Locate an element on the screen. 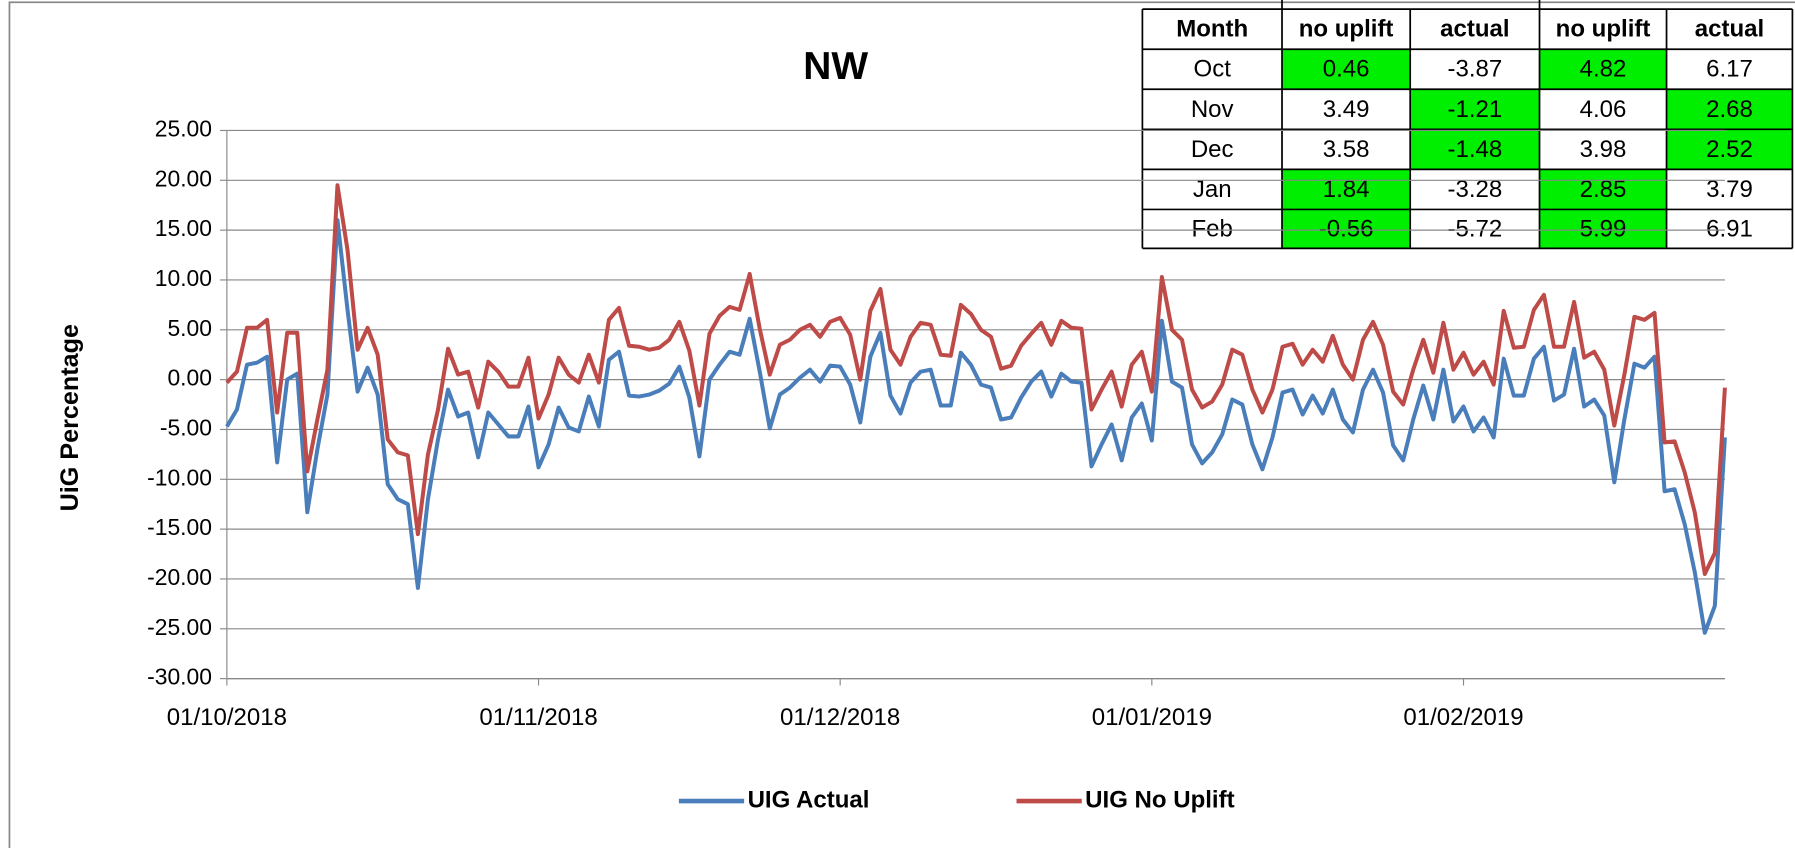 The image size is (1795, 848). y-axis-label: UiG Percentage is located at coordinates (70, 417).